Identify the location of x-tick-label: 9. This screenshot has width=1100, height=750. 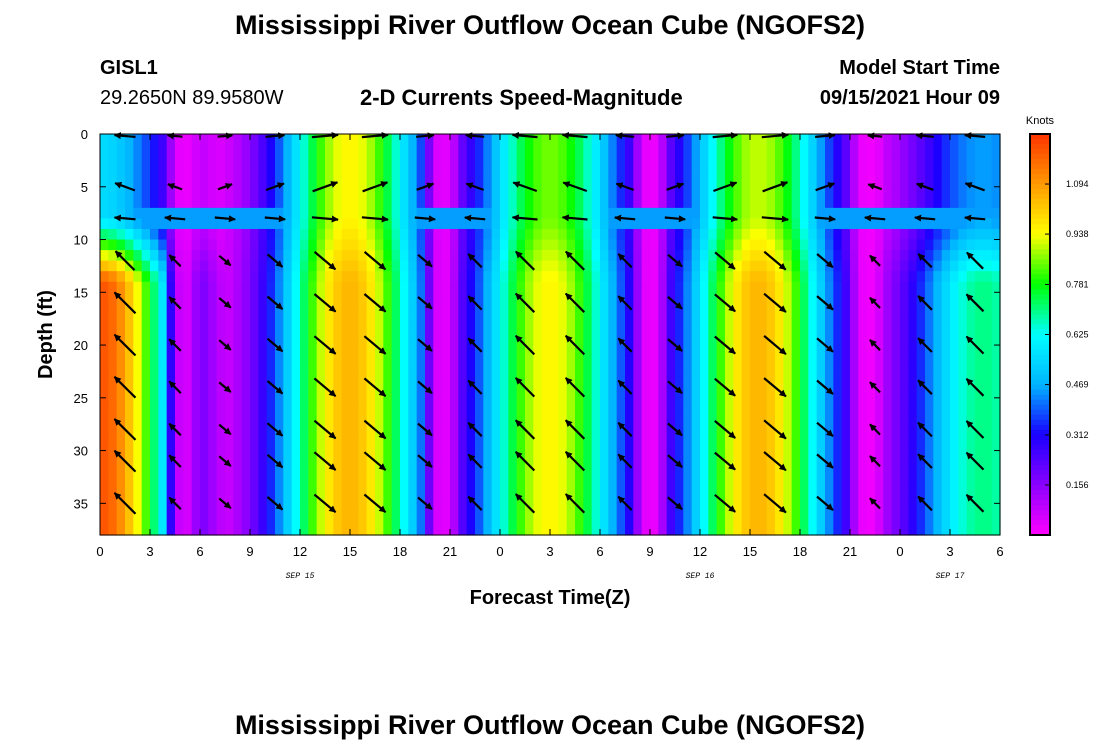
(649, 551).